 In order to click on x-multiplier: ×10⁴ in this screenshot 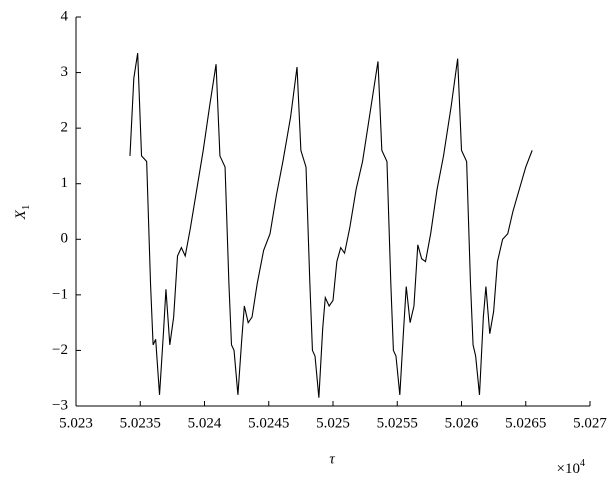, I will do `click(571, 467)`.